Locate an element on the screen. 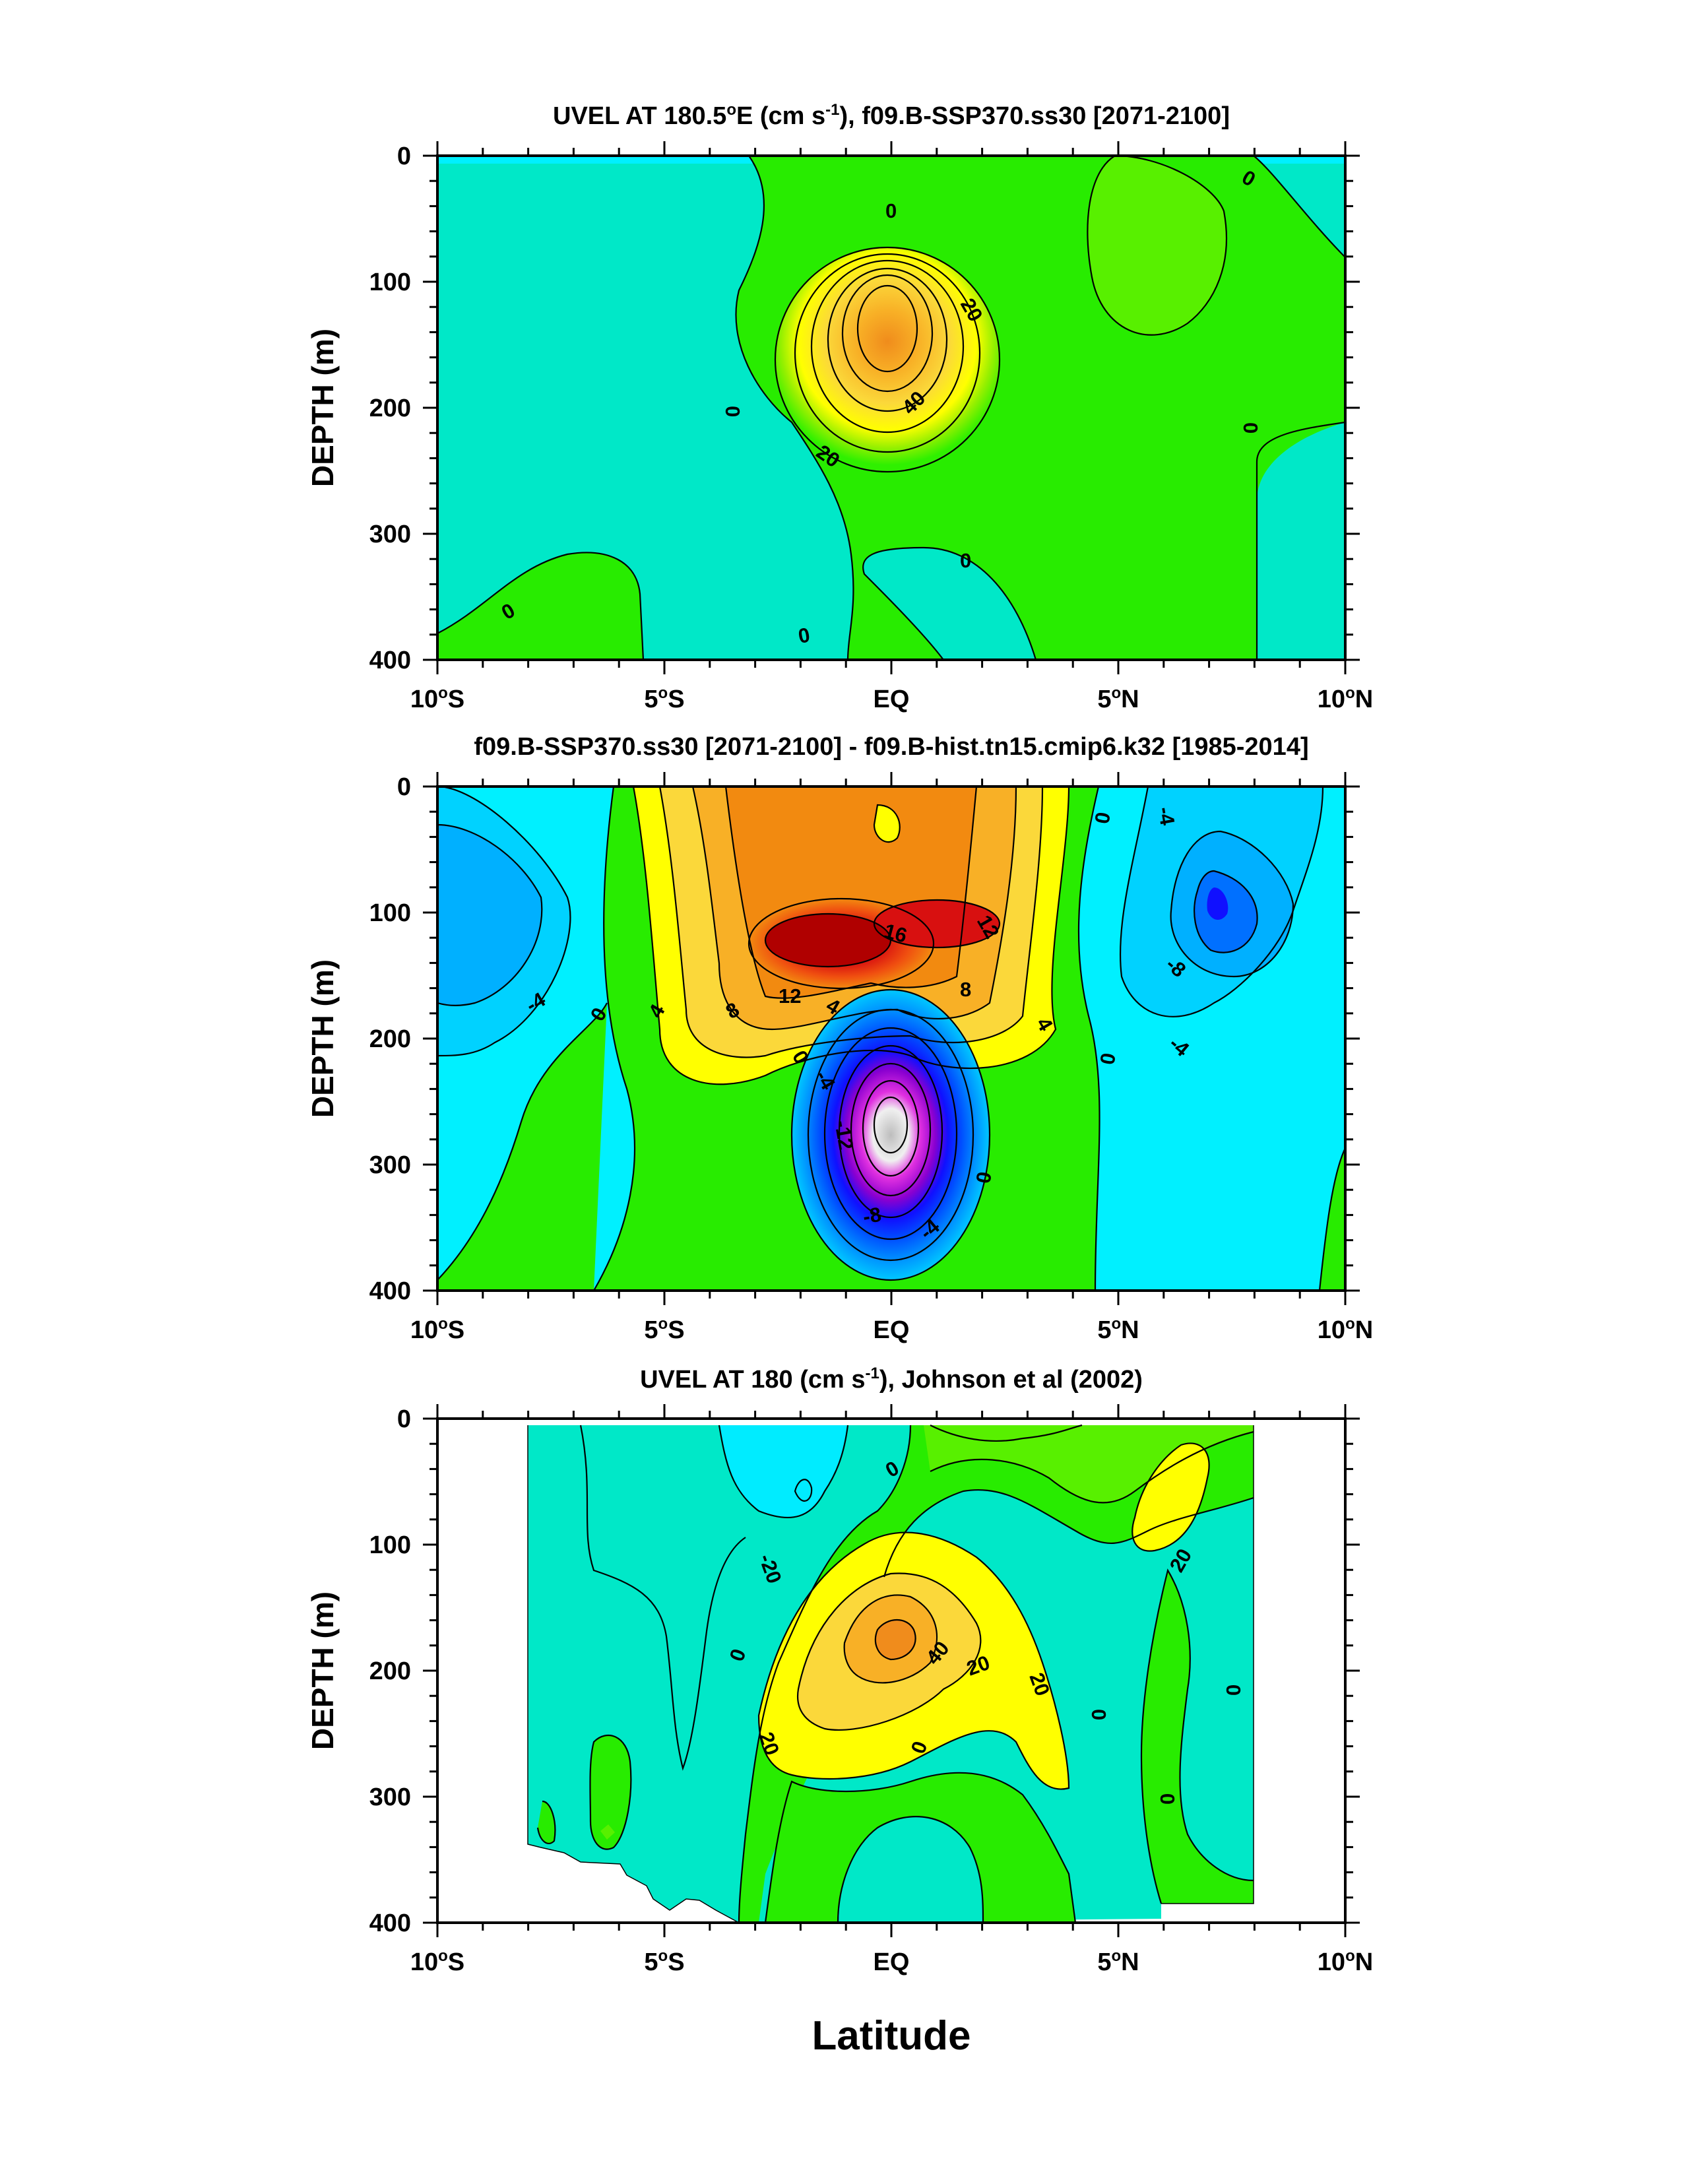  panel-3-contour-field: 0 -20 0 40 20 20 20 20 0 0 0 0 is located at coordinates (891, 1673).